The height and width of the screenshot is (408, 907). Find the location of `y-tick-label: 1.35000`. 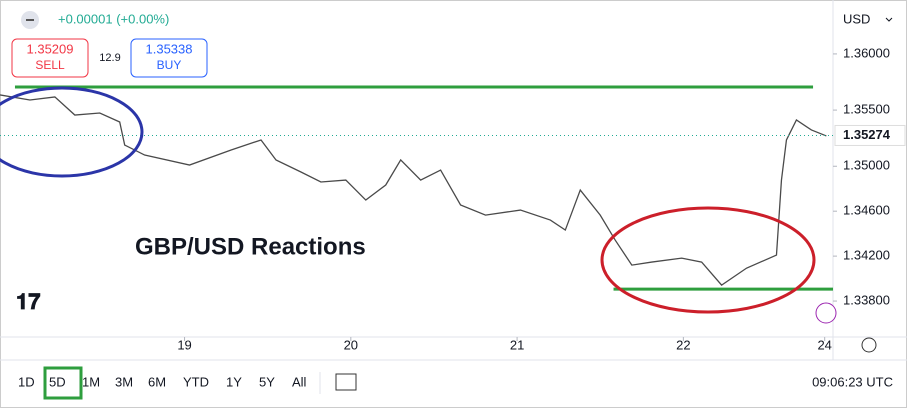

y-tick-label: 1.35000 is located at coordinates (866, 165).